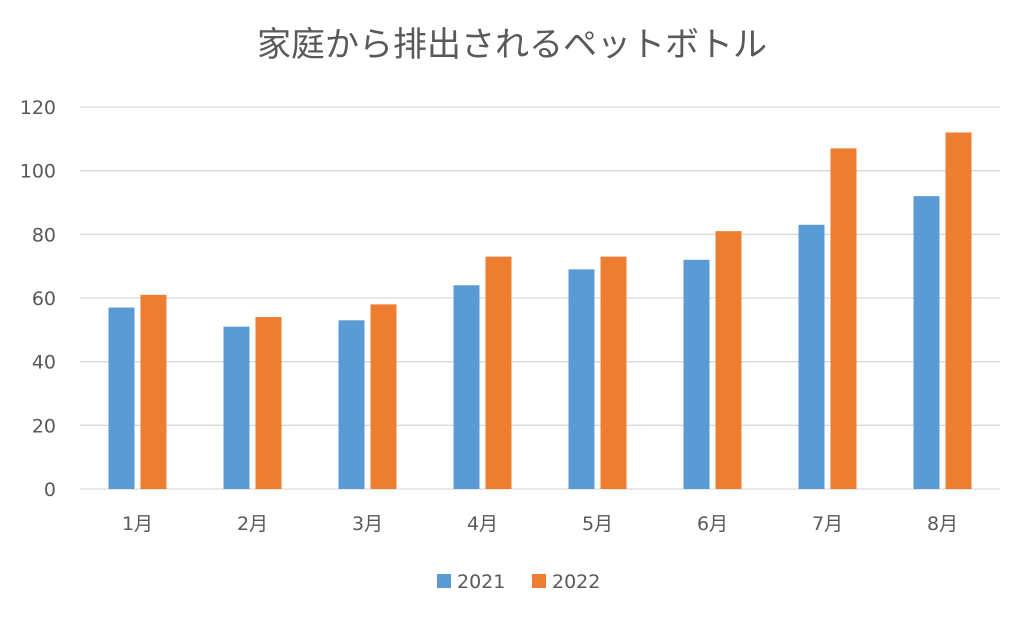  What do you see at coordinates (367, 524) in the screenshot?
I see `x-tick-label: 3月` at bounding box center [367, 524].